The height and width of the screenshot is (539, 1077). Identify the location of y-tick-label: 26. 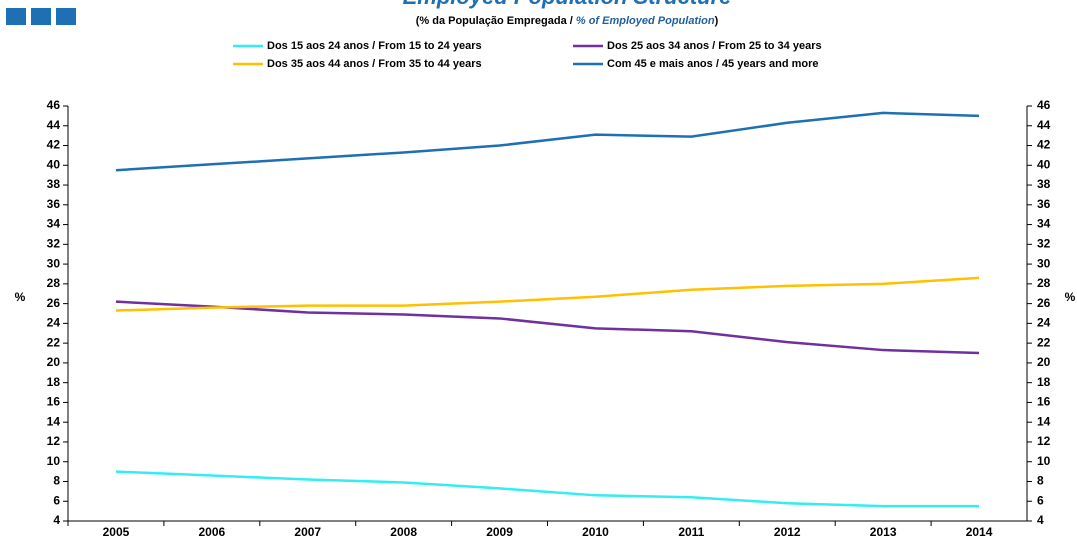
(54, 303).